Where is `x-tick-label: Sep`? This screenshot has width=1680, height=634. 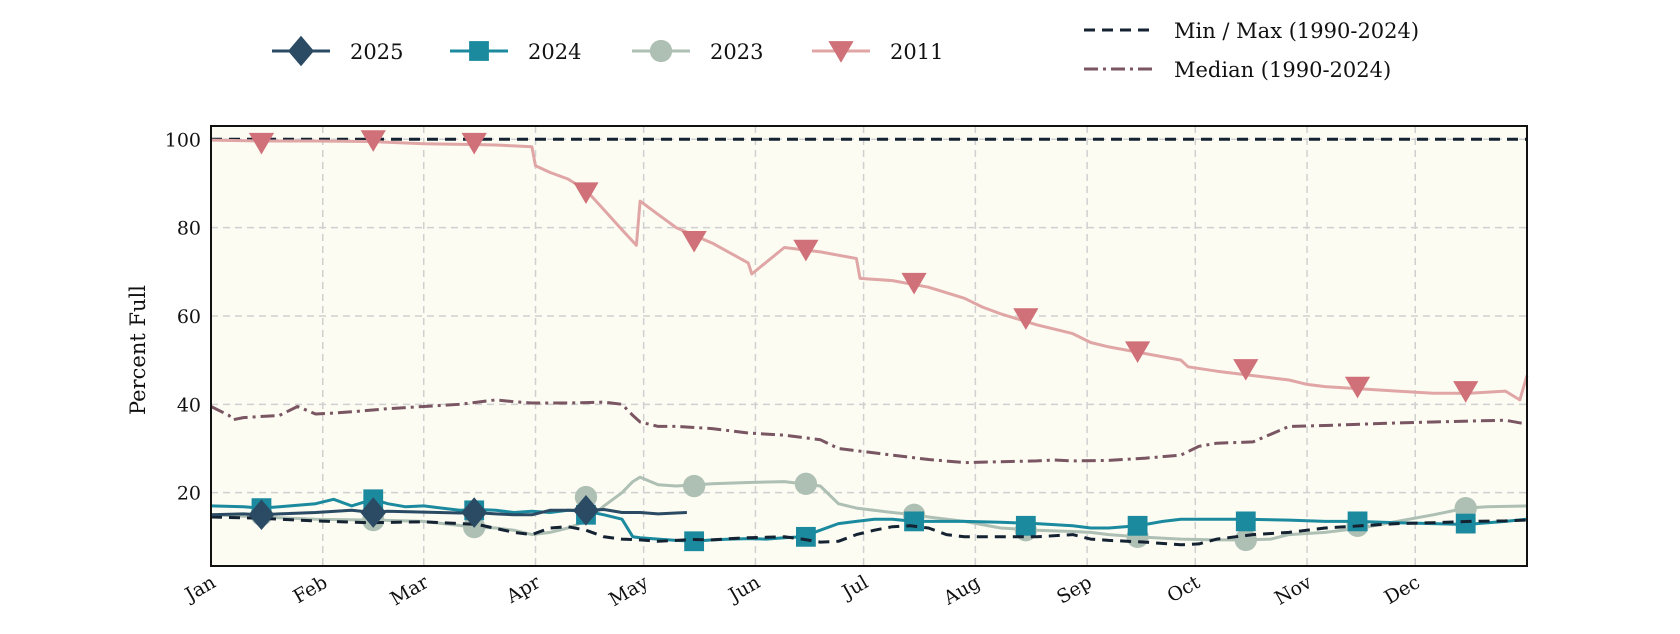
x-tick-label: Sep is located at coordinates (1074, 589).